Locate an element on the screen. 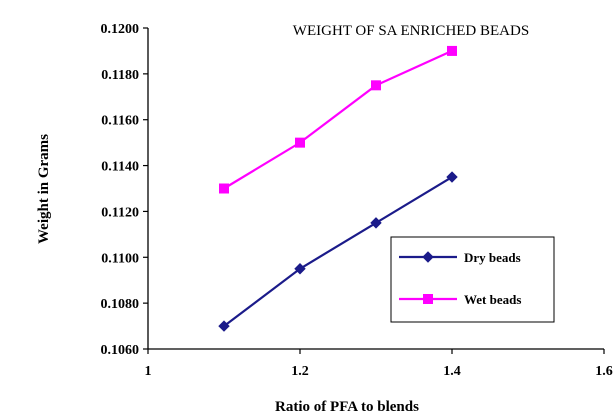 This screenshot has width=616, height=417. x-tick-label: 1 is located at coordinates (148, 371).